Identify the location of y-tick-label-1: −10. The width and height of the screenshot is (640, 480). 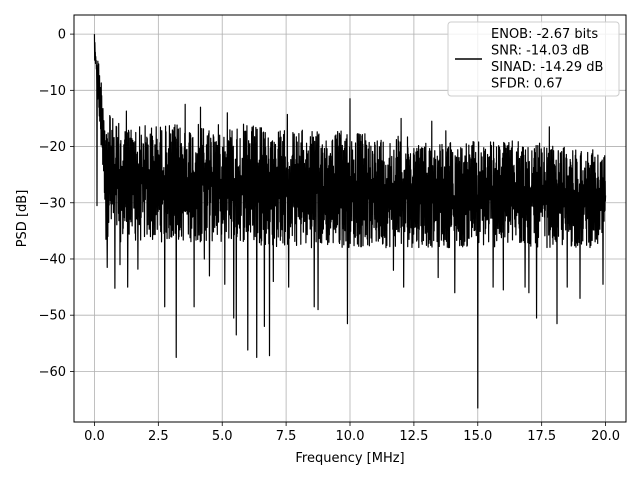
(52, 91).